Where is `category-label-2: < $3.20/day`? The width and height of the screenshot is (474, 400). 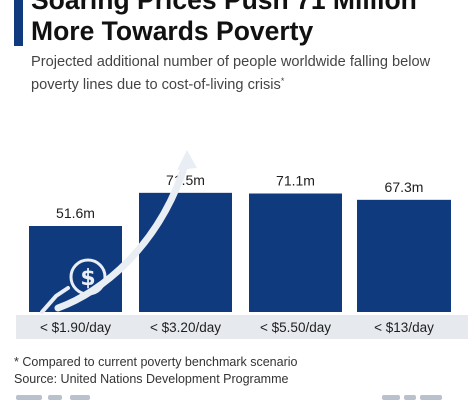 category-label-2: < $3.20/day is located at coordinates (185, 327).